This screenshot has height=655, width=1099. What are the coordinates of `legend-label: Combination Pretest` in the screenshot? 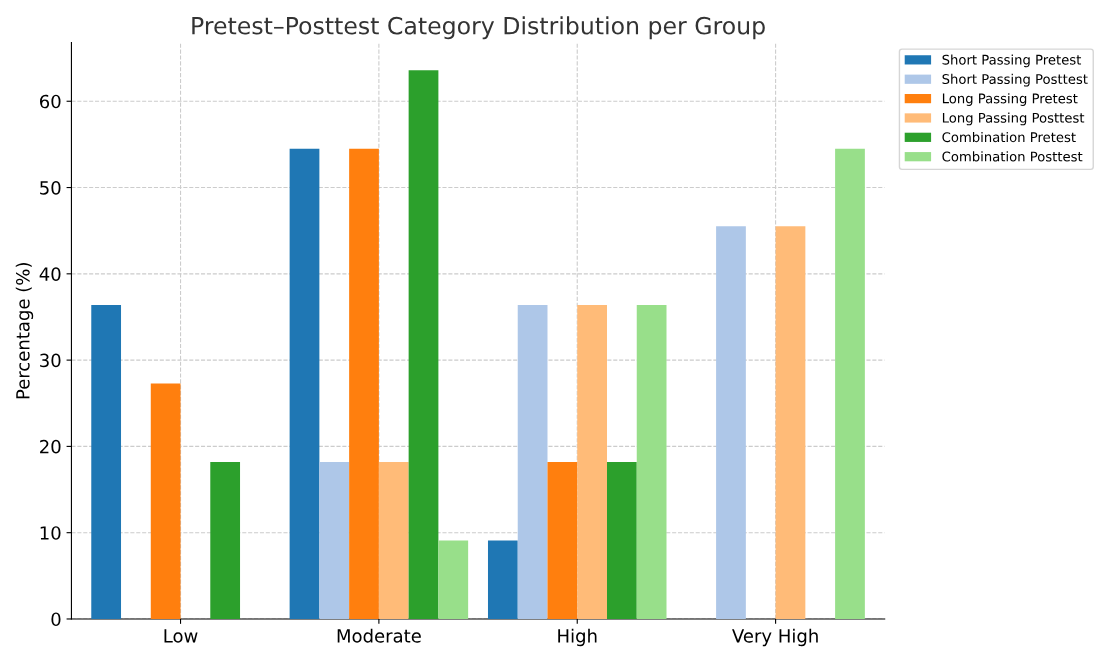 It's located at (1009, 137).